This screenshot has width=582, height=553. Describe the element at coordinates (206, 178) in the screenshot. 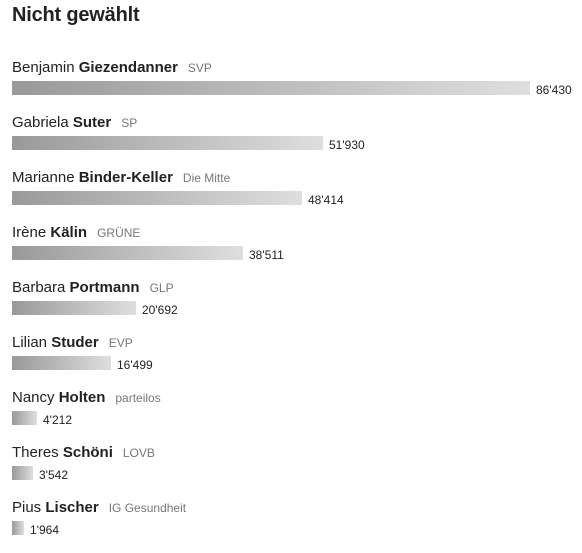

I see `party-label: Die Mitte` at that location.